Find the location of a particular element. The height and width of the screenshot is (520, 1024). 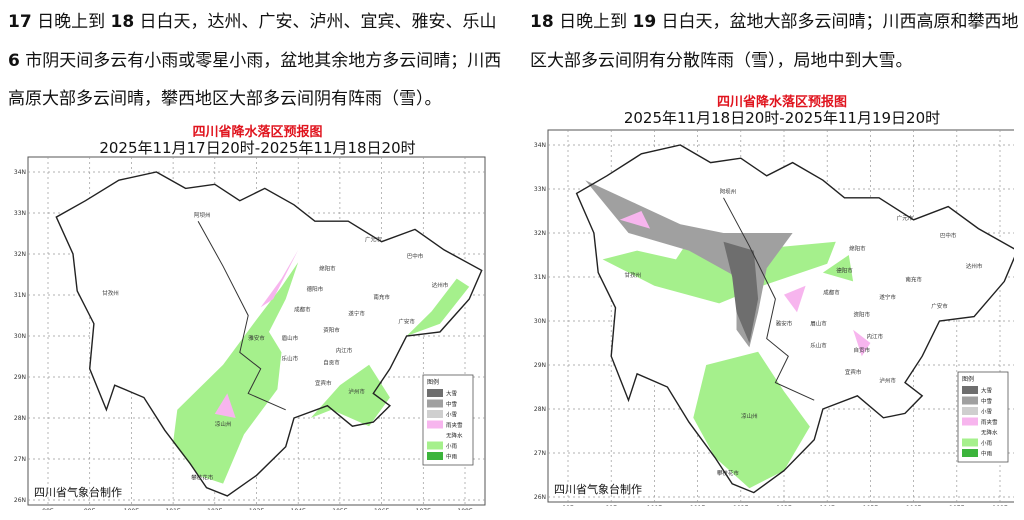

city-label: 阿坝州 is located at coordinates (728, 191).